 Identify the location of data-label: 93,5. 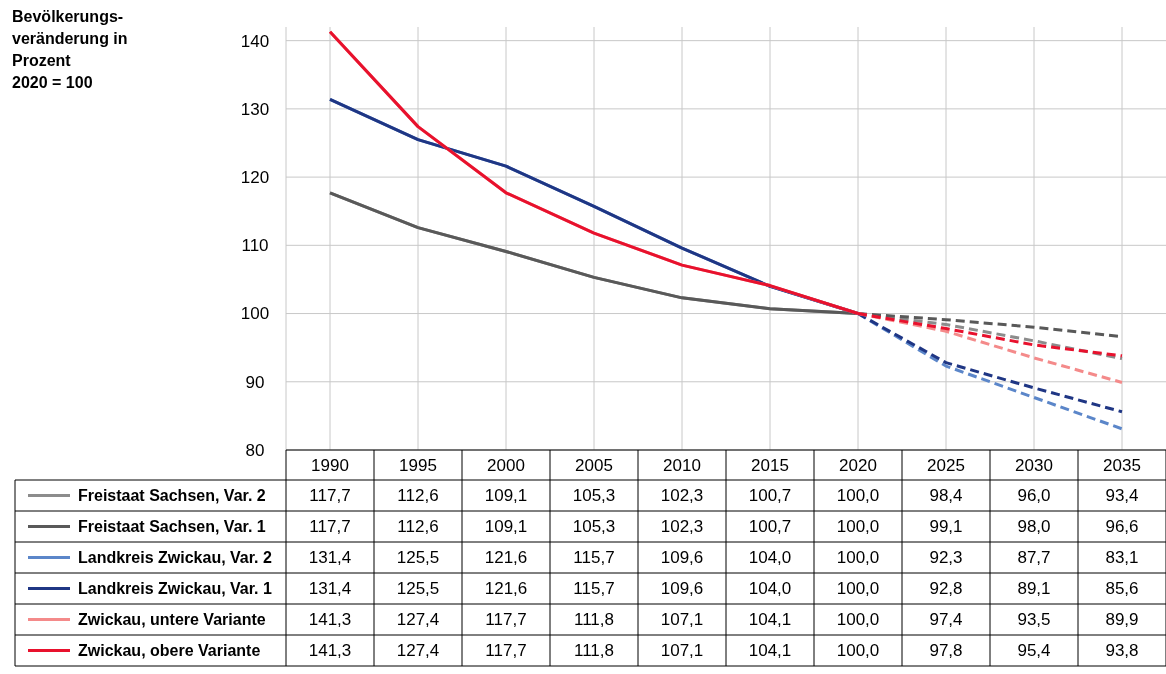
(1034, 620).